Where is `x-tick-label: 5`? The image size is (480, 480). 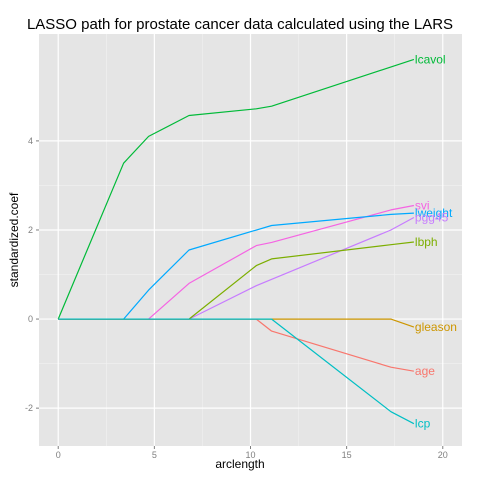
x-tick-label: 5 is located at coordinates (154, 455).